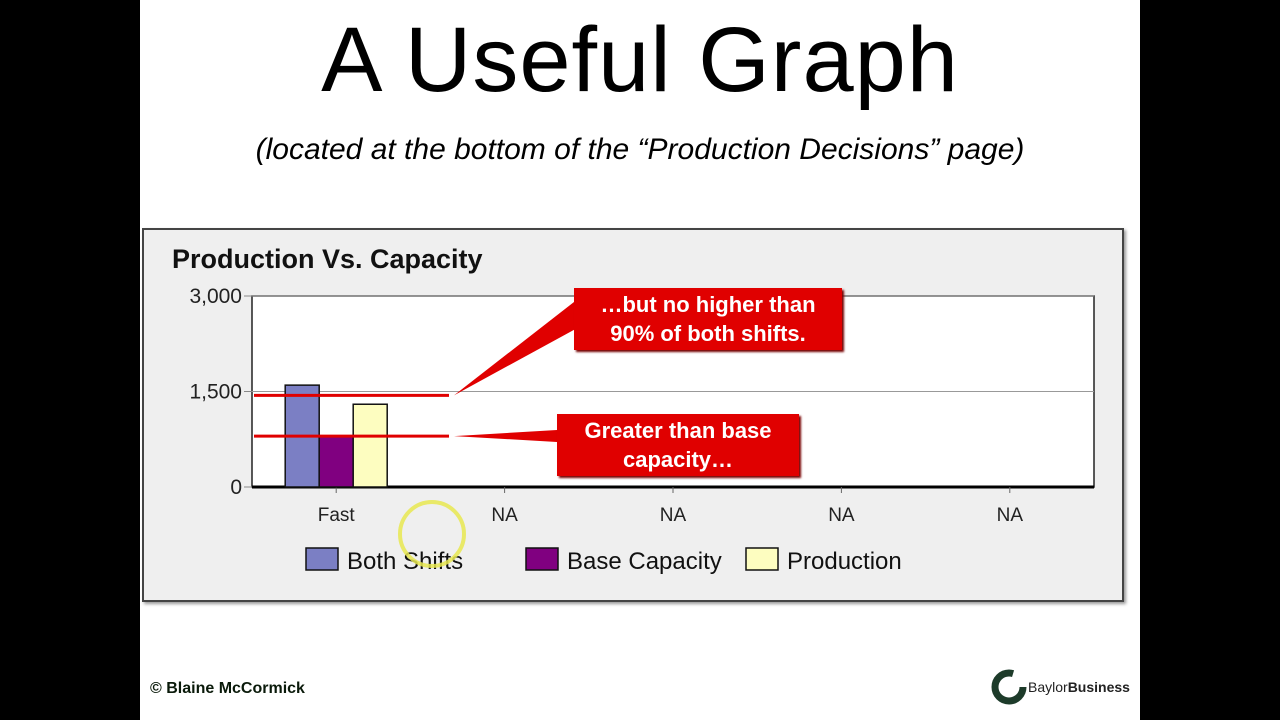  I want to click on callout-pointer, so click(505, 436).